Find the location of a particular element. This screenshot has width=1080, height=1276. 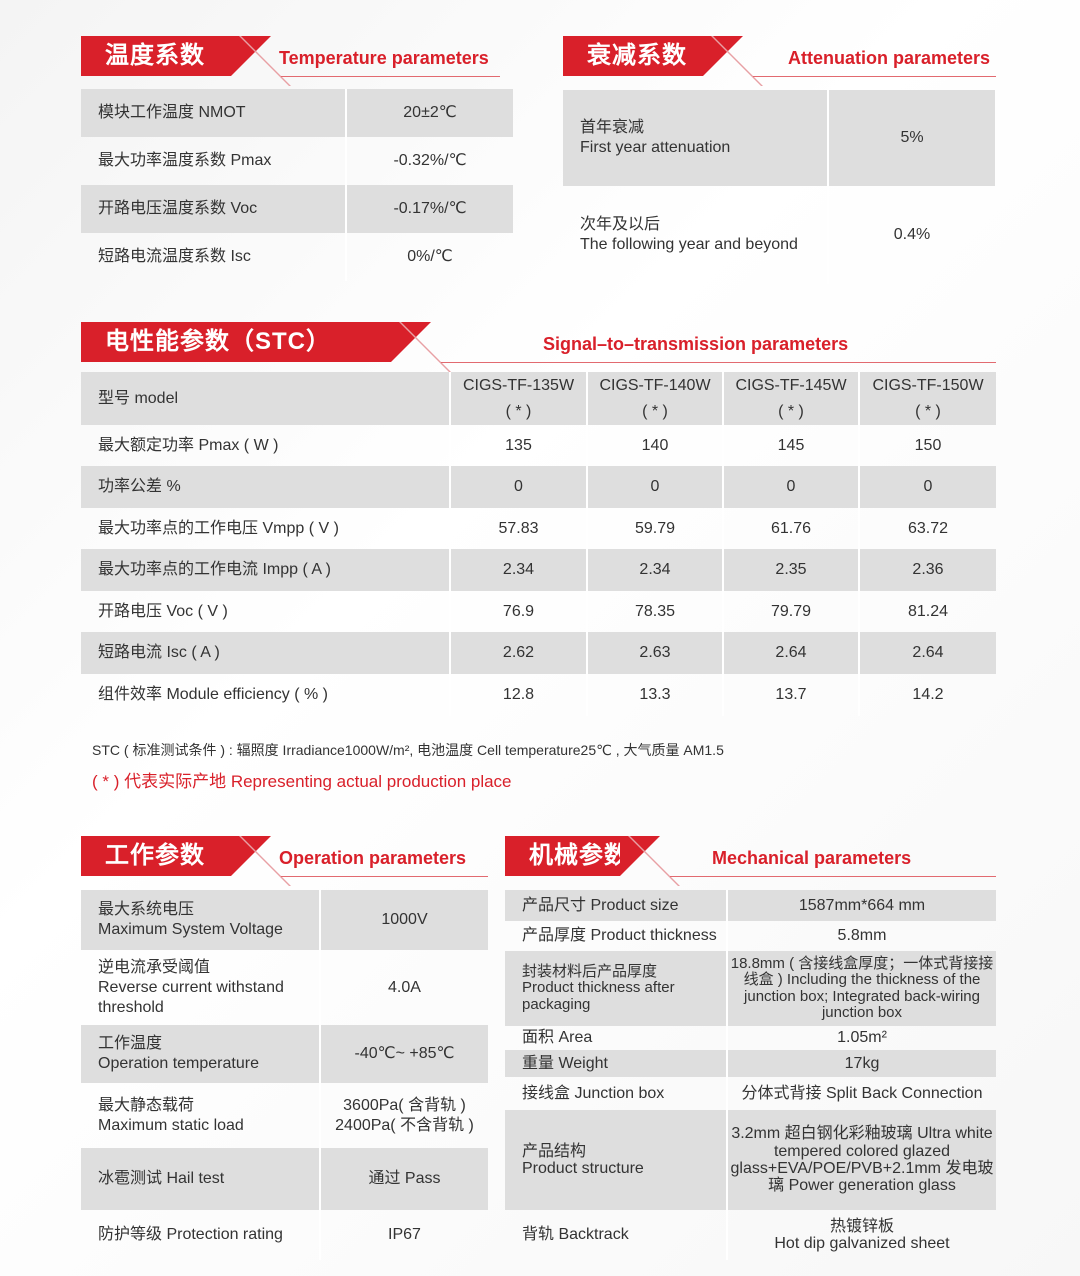

row-label: 短路电流 Isc ( A ) is located at coordinates (266, 653).